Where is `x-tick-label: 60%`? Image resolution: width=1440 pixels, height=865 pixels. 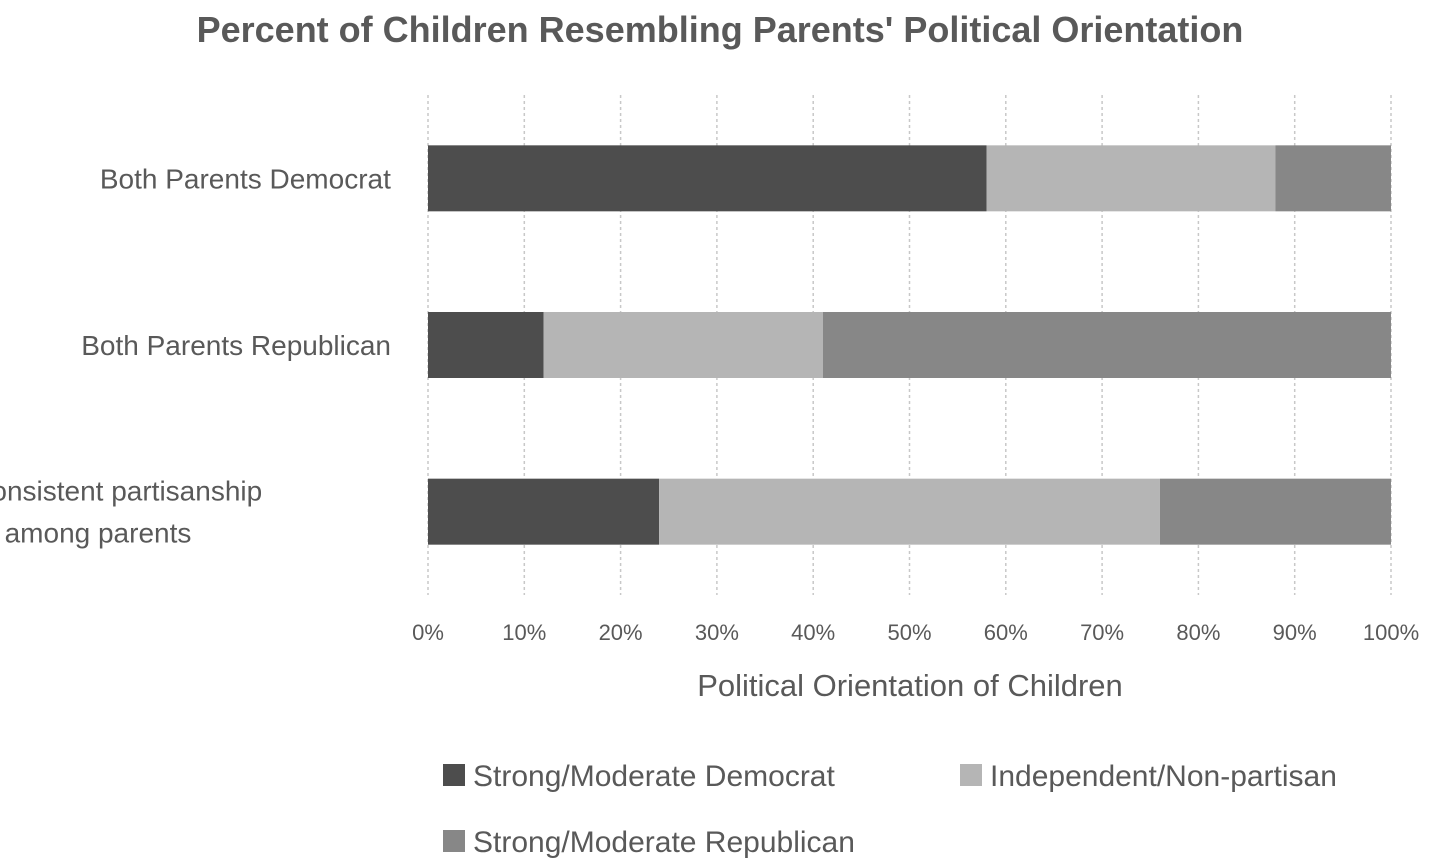 x-tick-label: 60% is located at coordinates (1006, 632).